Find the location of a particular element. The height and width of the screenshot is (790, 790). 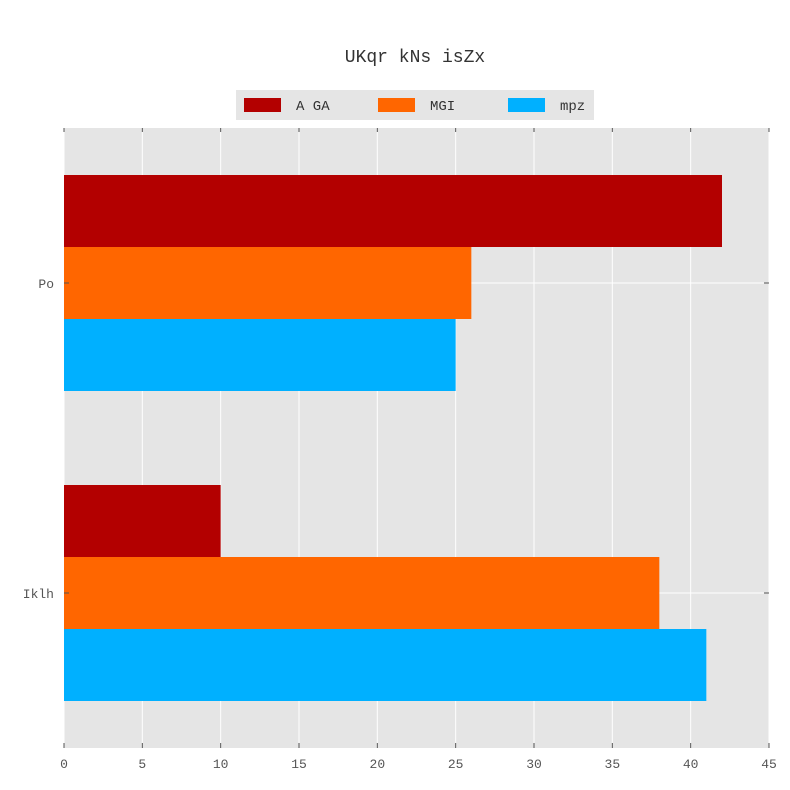

x-tick-label: 30 is located at coordinates (534, 764).